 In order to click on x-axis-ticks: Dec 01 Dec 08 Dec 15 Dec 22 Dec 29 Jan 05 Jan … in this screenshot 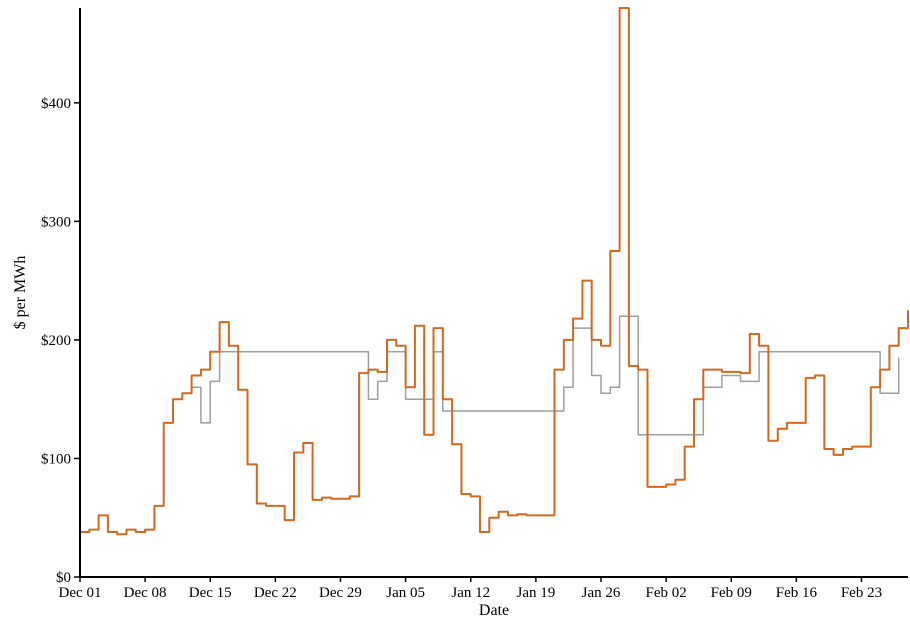, I will do `click(470, 589)`.